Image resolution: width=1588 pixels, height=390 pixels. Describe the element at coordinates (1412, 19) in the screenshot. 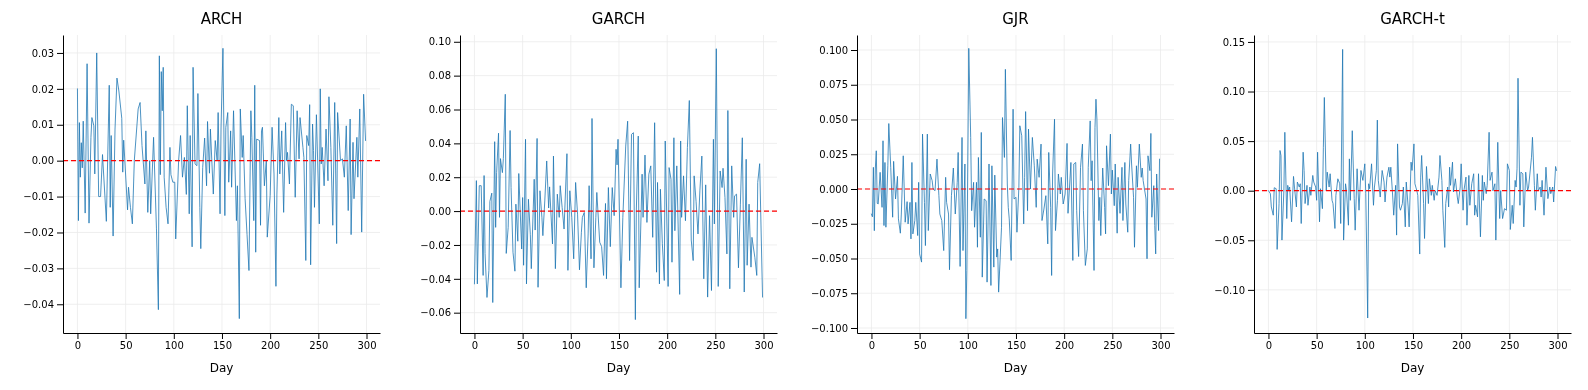

I see `chart-title: GARCH-t` at that location.